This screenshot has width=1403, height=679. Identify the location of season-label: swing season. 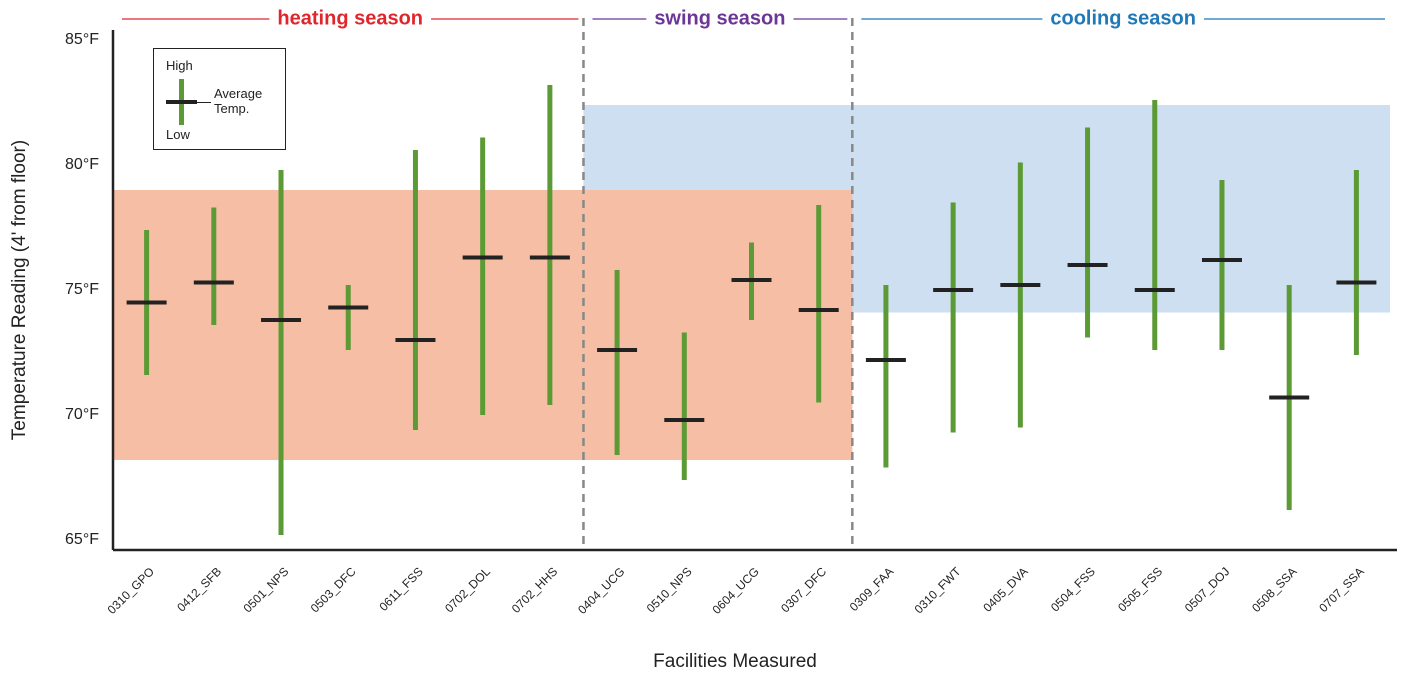
(719, 18).